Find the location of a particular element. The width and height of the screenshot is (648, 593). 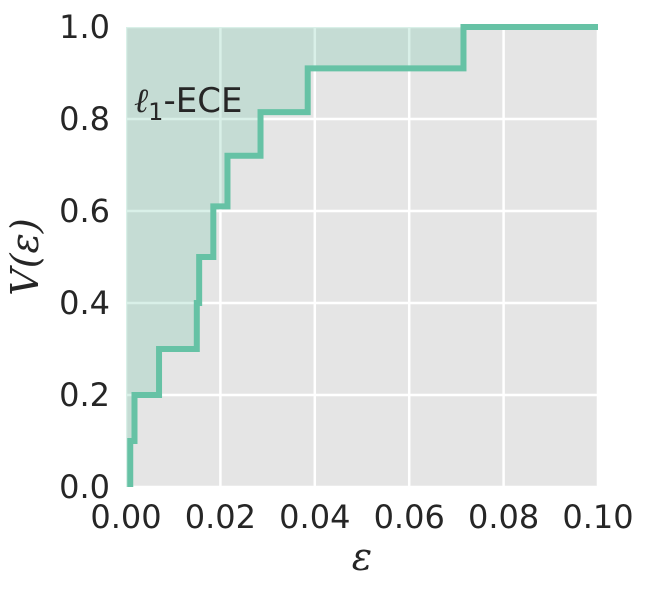

y-tick-label: 0.6 is located at coordinates (84, 211).